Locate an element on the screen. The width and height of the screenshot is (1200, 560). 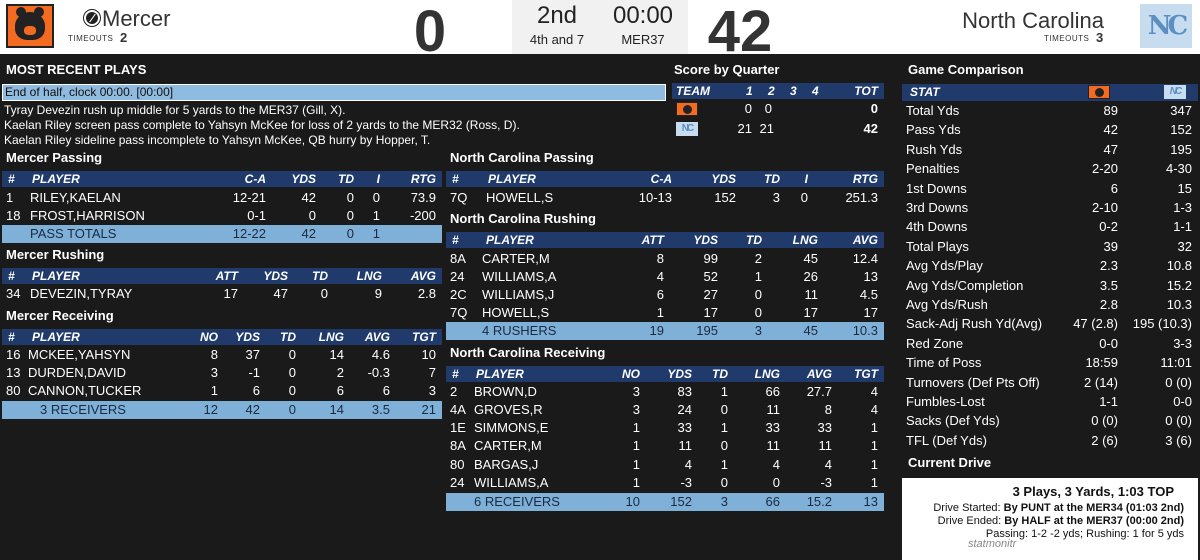
stat-label: 3rd Downs is located at coordinates (937, 207).